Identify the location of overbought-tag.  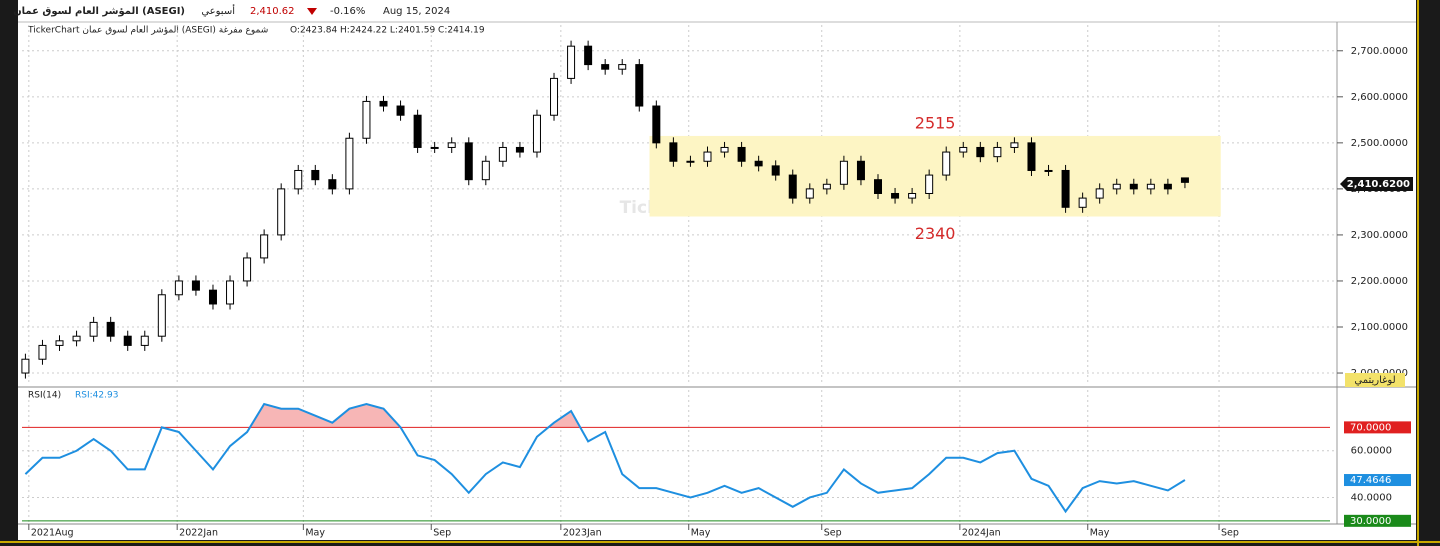
(1377, 427).